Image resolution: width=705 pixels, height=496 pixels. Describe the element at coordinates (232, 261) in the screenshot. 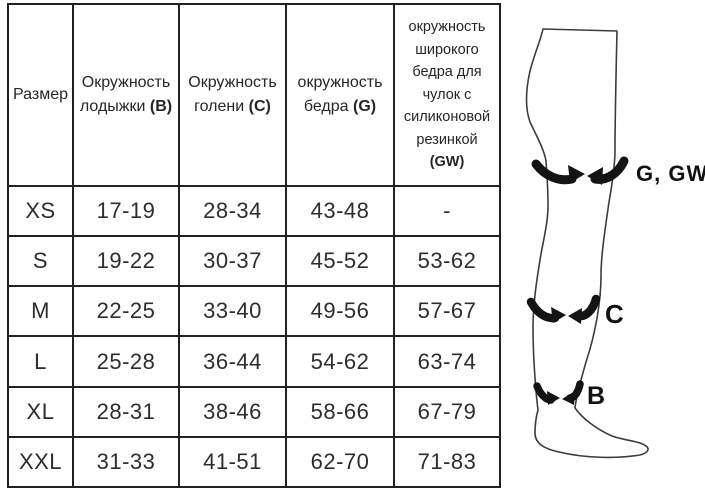

I see `value-cell: 30-37` at that location.